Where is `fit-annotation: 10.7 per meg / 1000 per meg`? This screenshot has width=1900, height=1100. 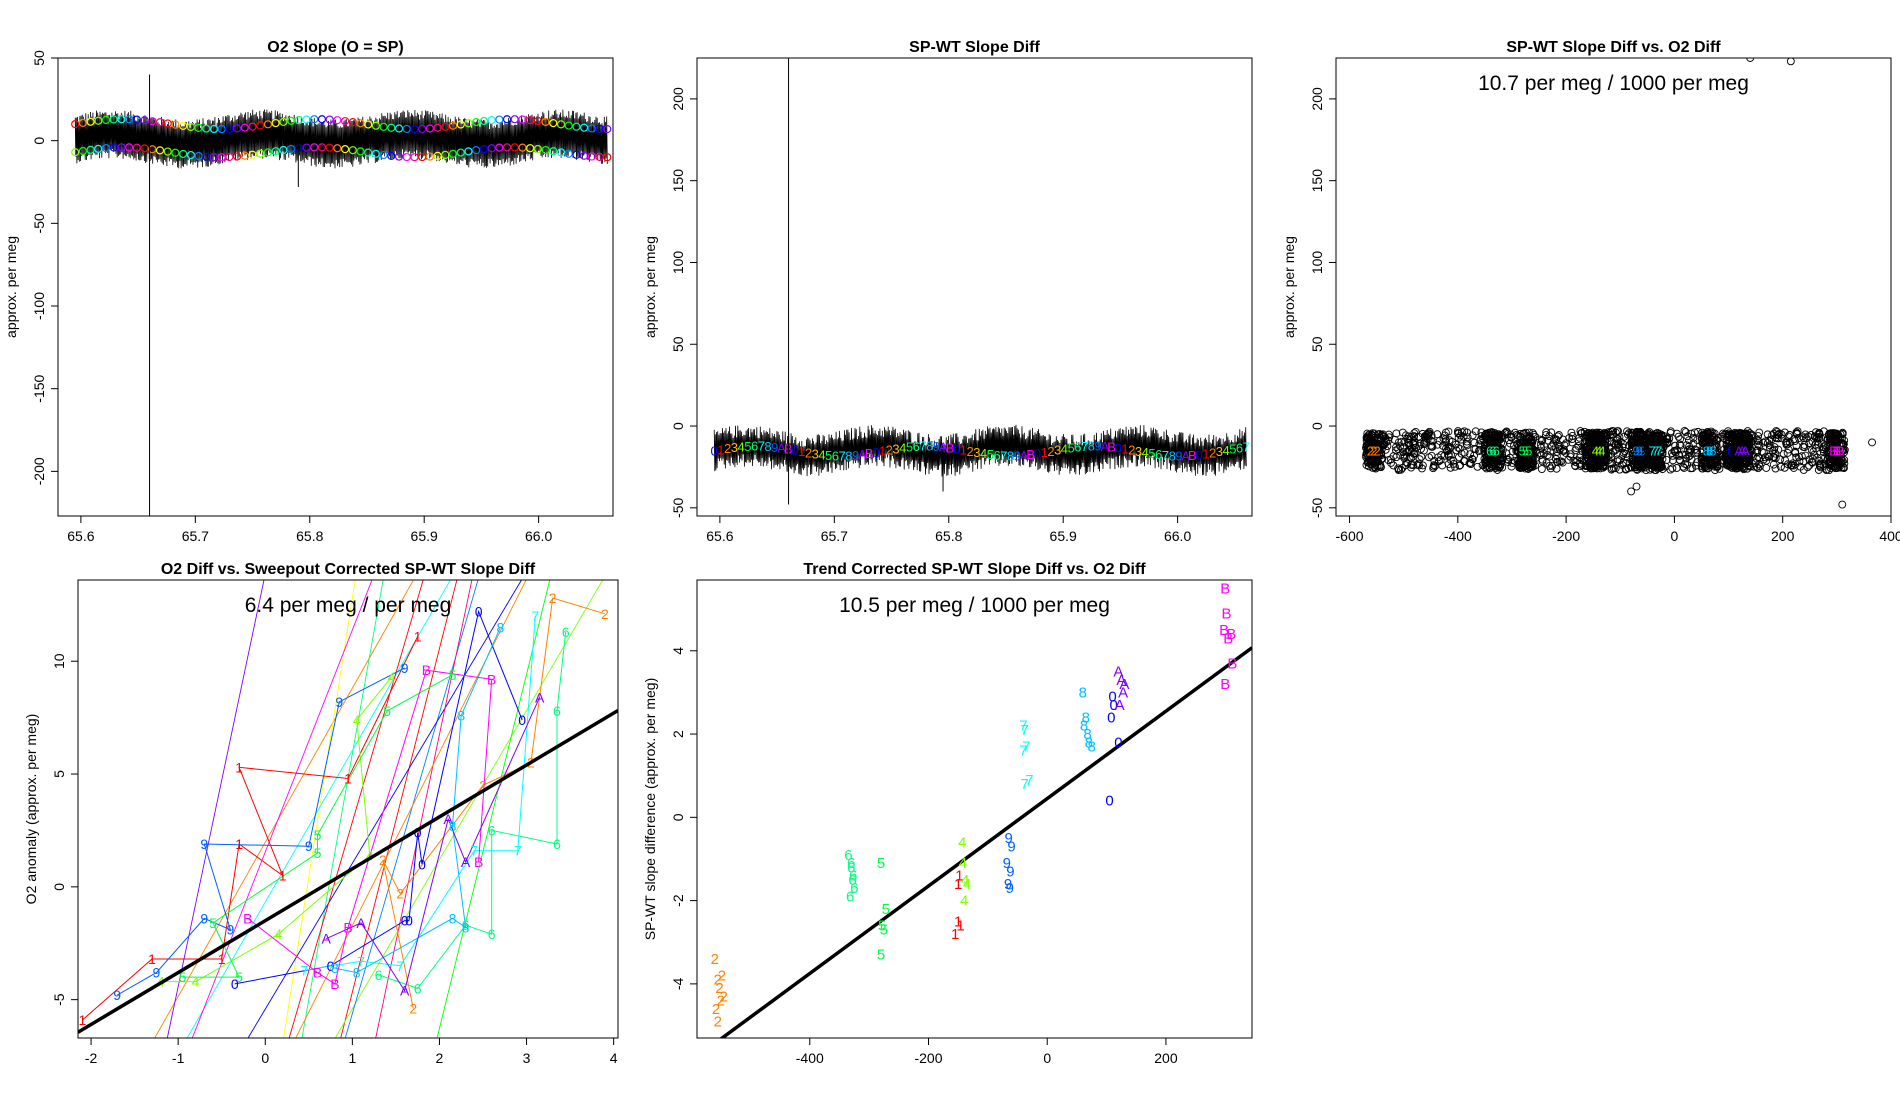
fit-annotation: 10.7 per meg / 1000 per meg is located at coordinates (1613, 83).